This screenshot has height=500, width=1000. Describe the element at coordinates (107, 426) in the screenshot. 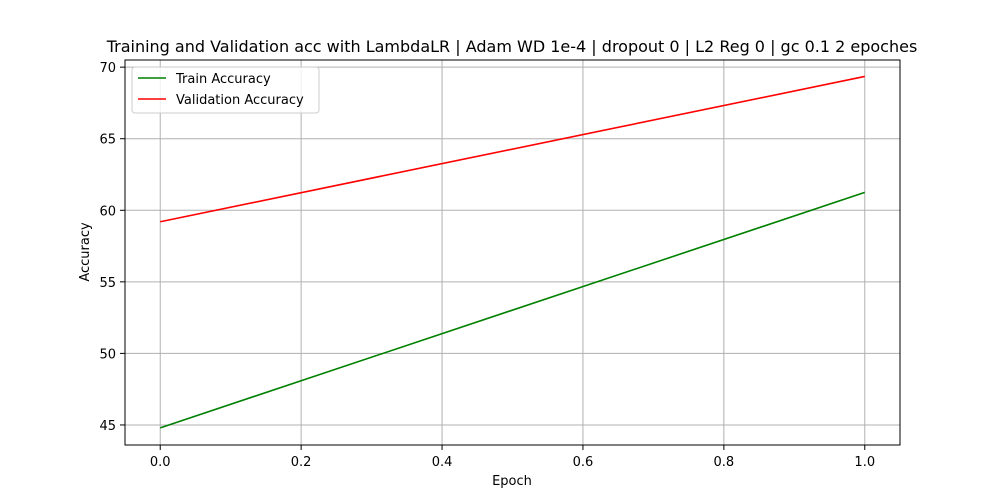

I see `y-tick-label: 45` at that location.